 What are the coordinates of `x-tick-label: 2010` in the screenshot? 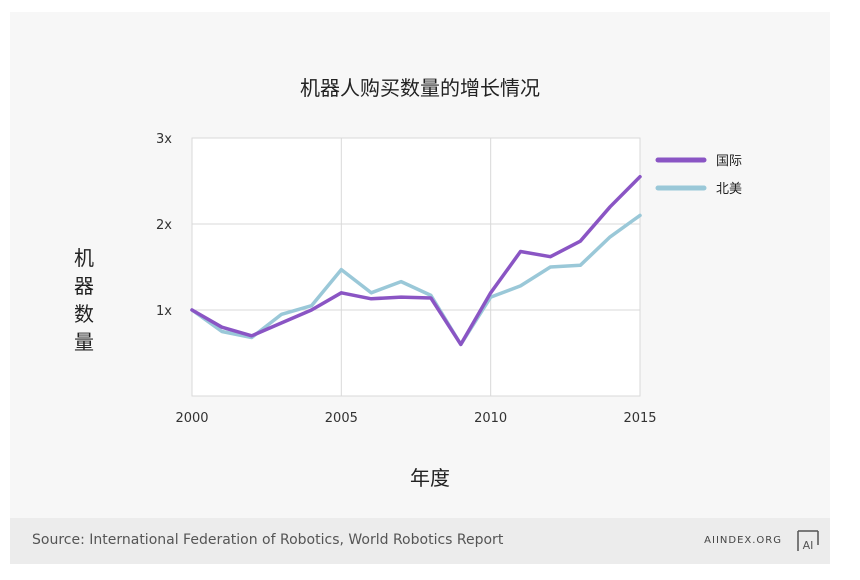 It's located at (490, 418).